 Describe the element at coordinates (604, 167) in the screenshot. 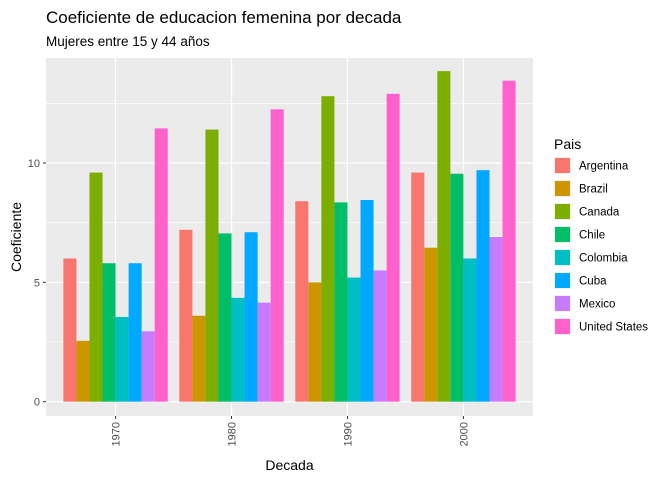

I see `legend-label: Argentina` at that location.